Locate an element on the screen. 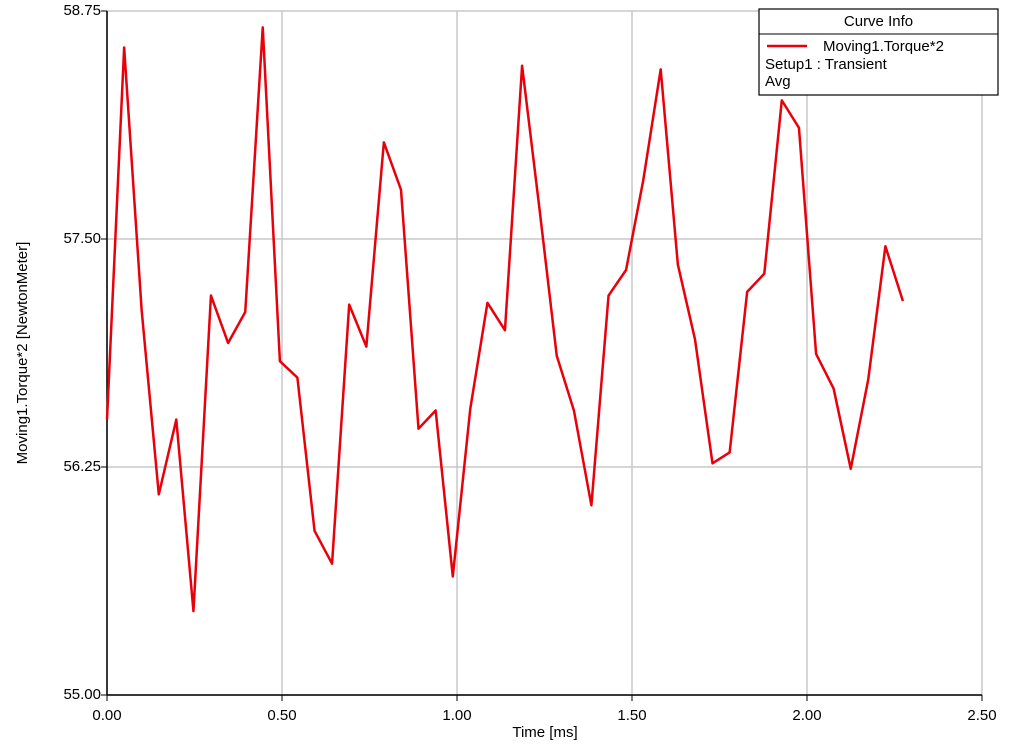 This screenshot has width=1013, height=747. y-tick-label: 55.00 is located at coordinates (82, 694).